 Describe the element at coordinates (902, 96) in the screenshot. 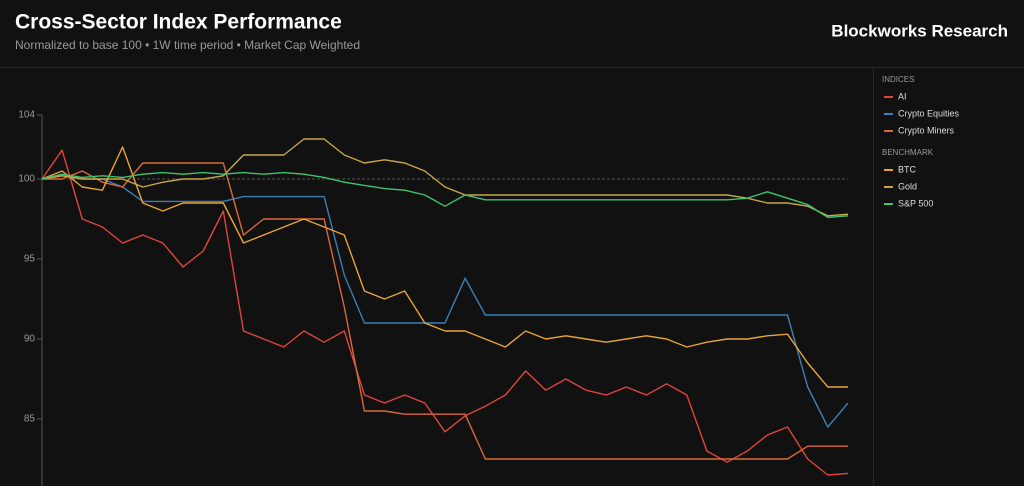

I see `legend-label: AI` at that location.